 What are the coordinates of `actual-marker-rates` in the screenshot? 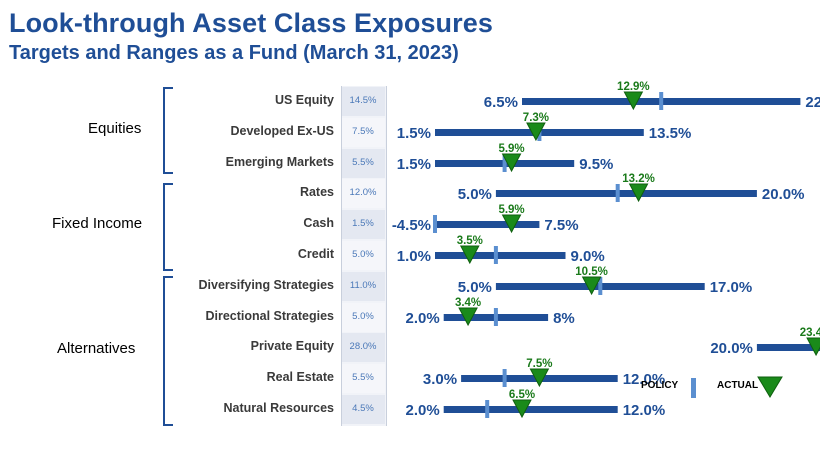 It's located at (638, 193).